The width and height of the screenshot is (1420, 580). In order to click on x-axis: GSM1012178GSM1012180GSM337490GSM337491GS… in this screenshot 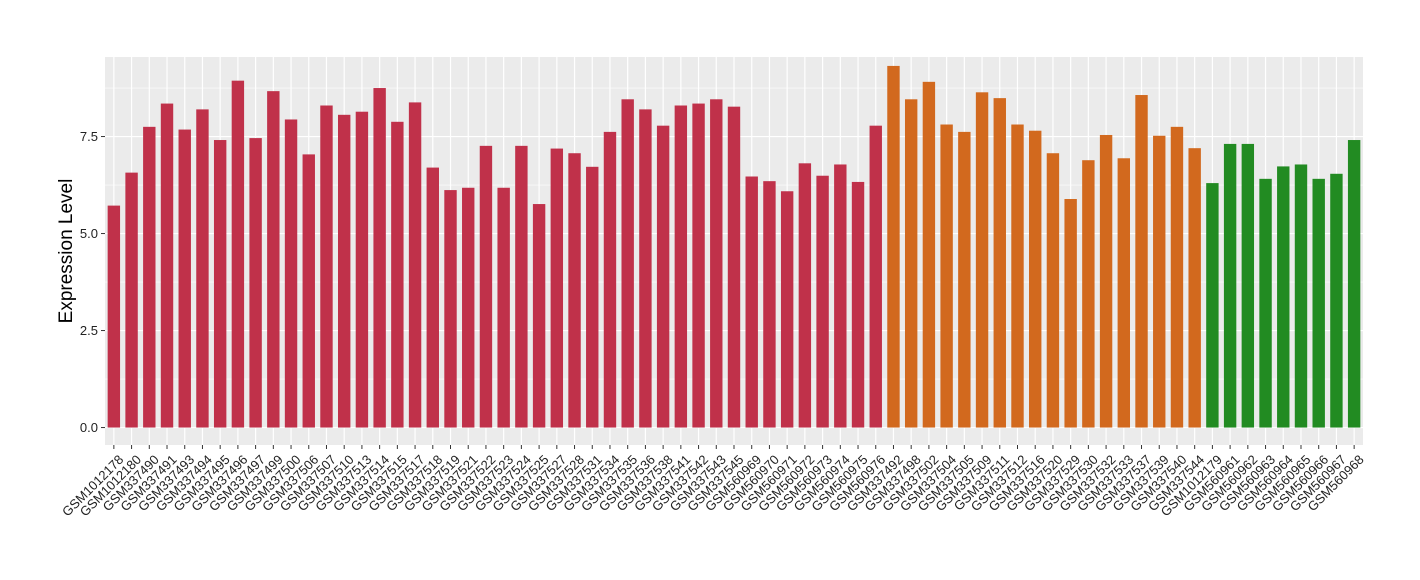, I will do `click(713, 482)`.